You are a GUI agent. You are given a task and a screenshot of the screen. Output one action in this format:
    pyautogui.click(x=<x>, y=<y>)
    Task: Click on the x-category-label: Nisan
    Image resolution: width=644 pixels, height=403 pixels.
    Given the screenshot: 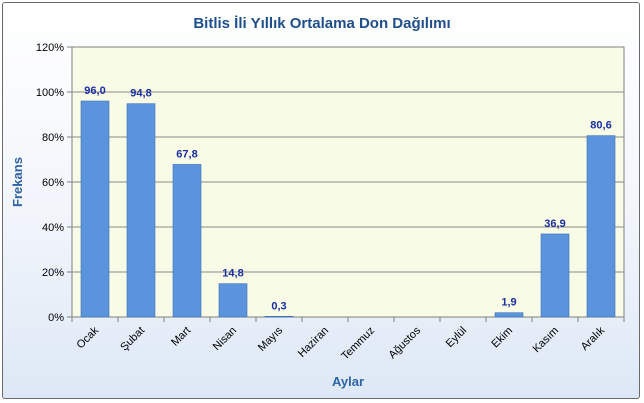 What is the action you would take?
    pyautogui.click(x=225, y=339)
    